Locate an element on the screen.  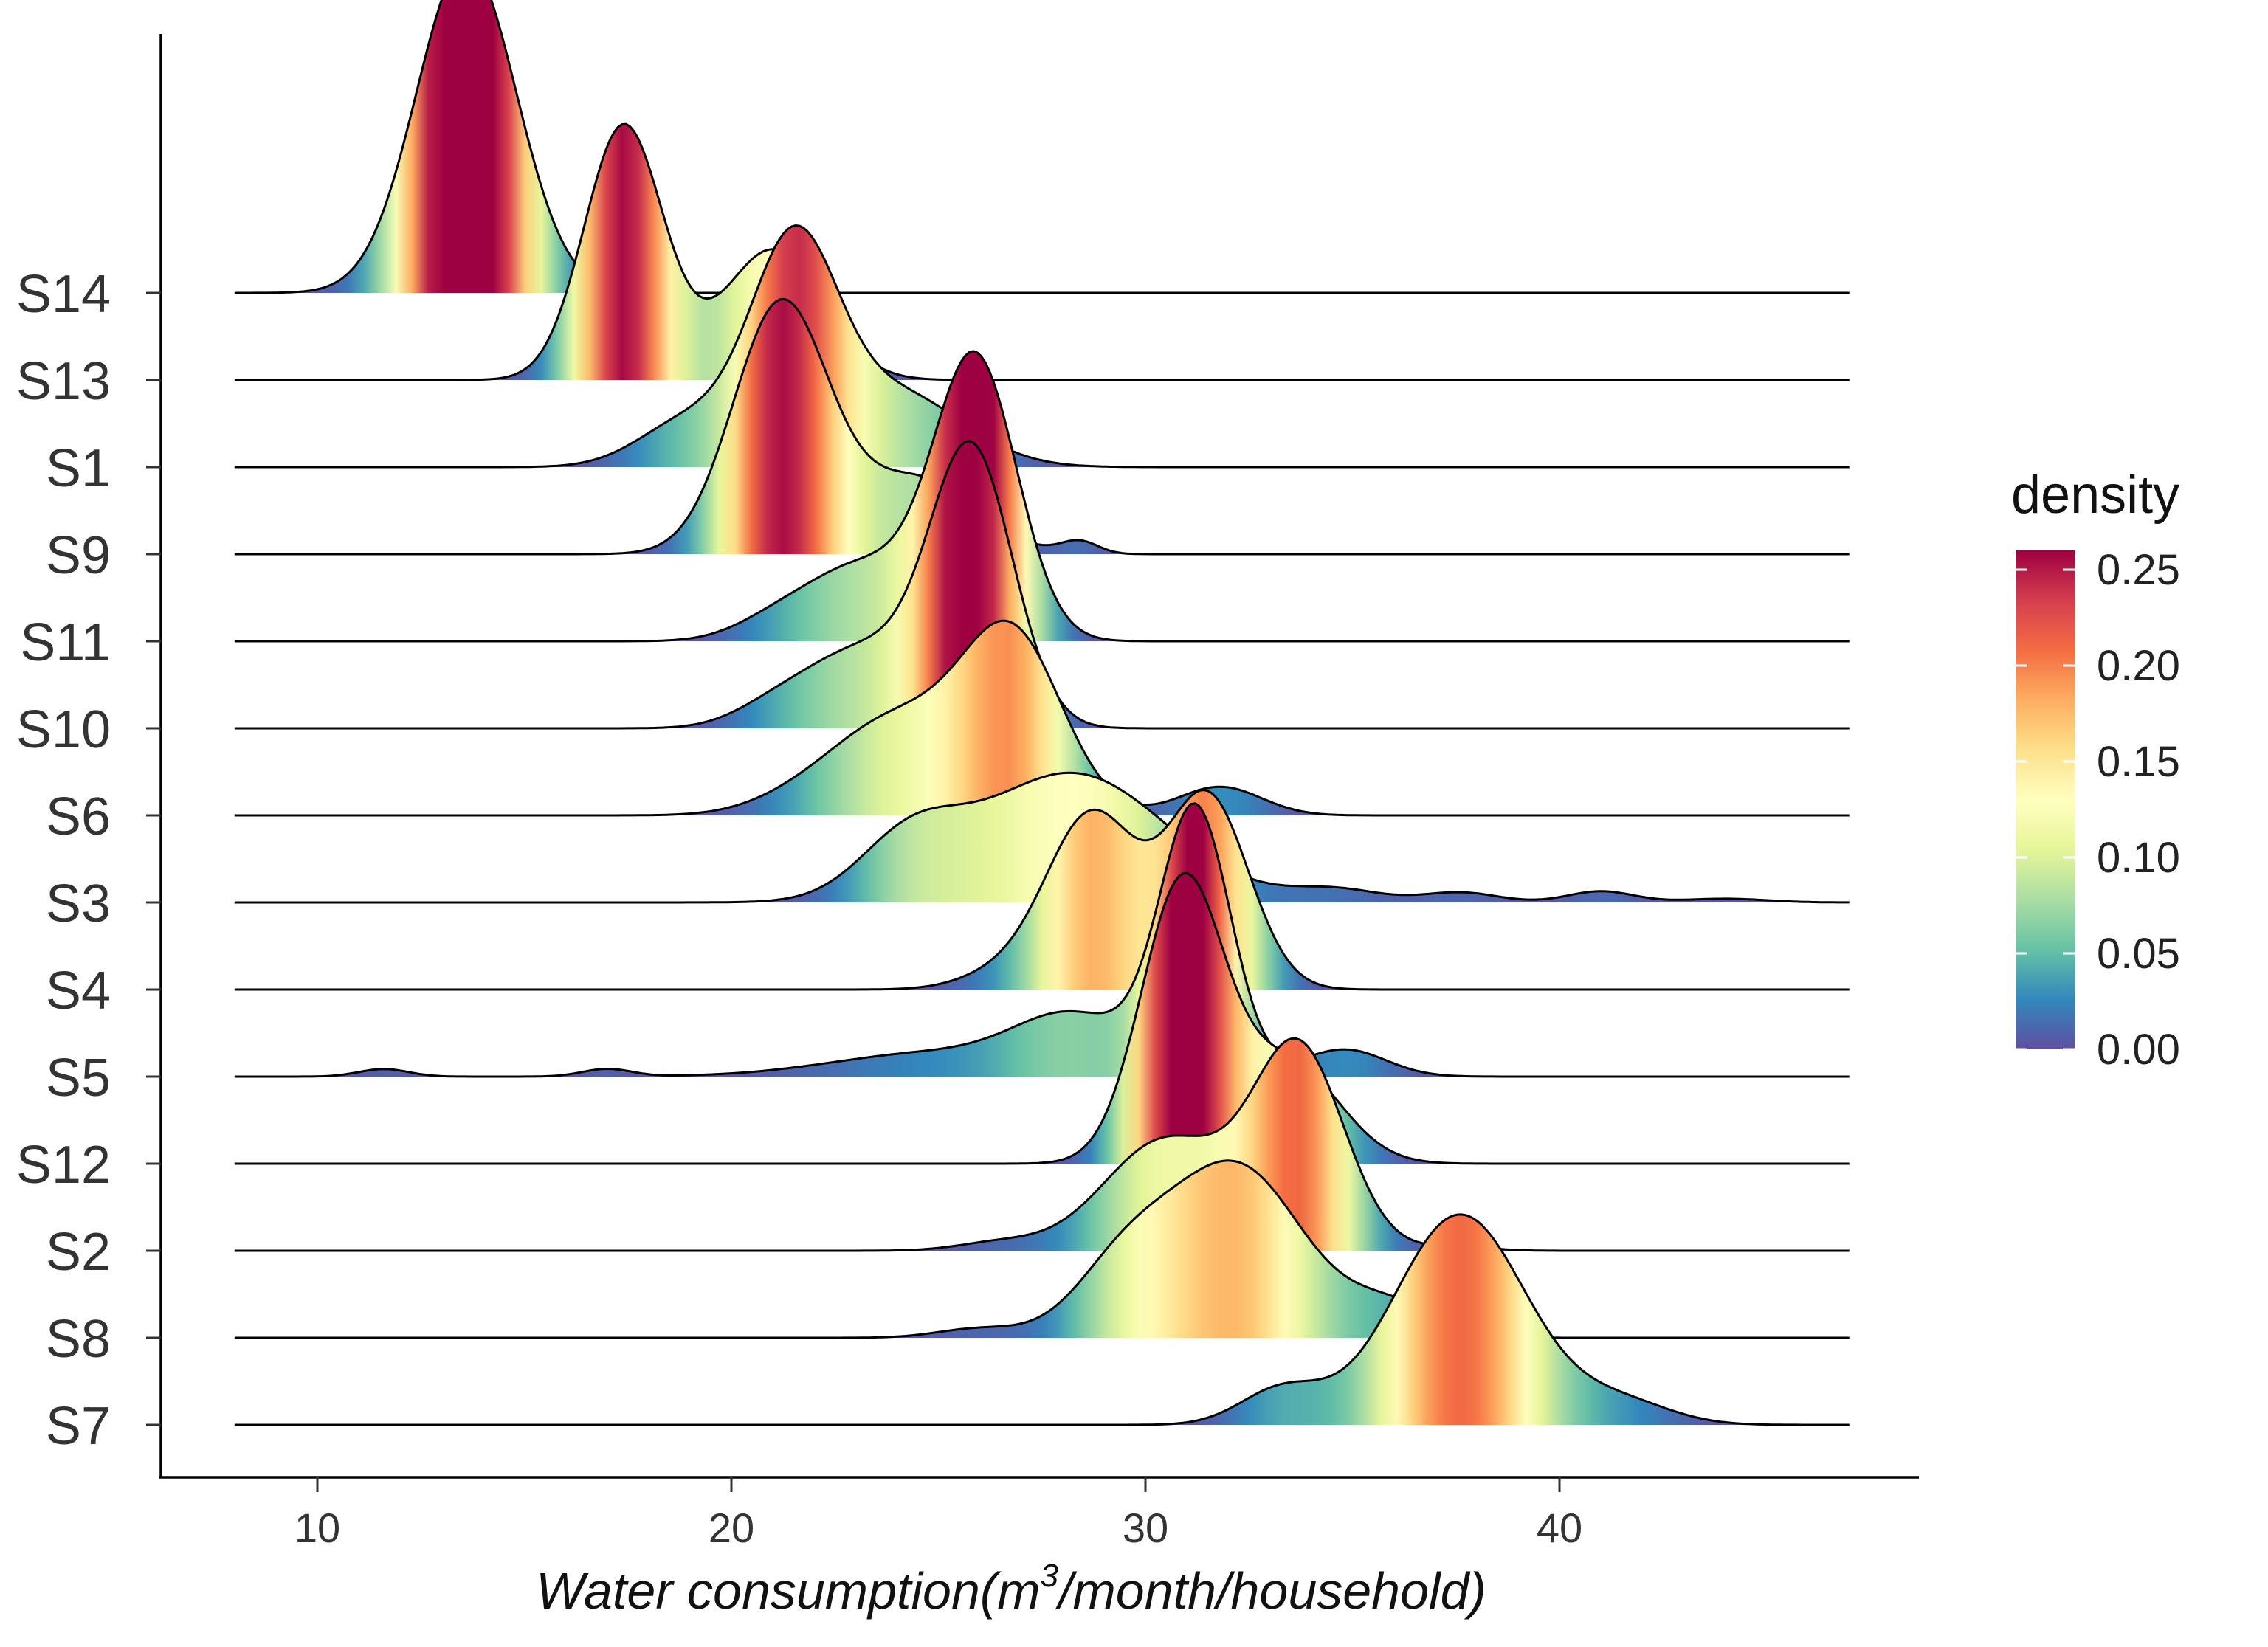
ridge-s11 is located at coordinates (1042, 496).